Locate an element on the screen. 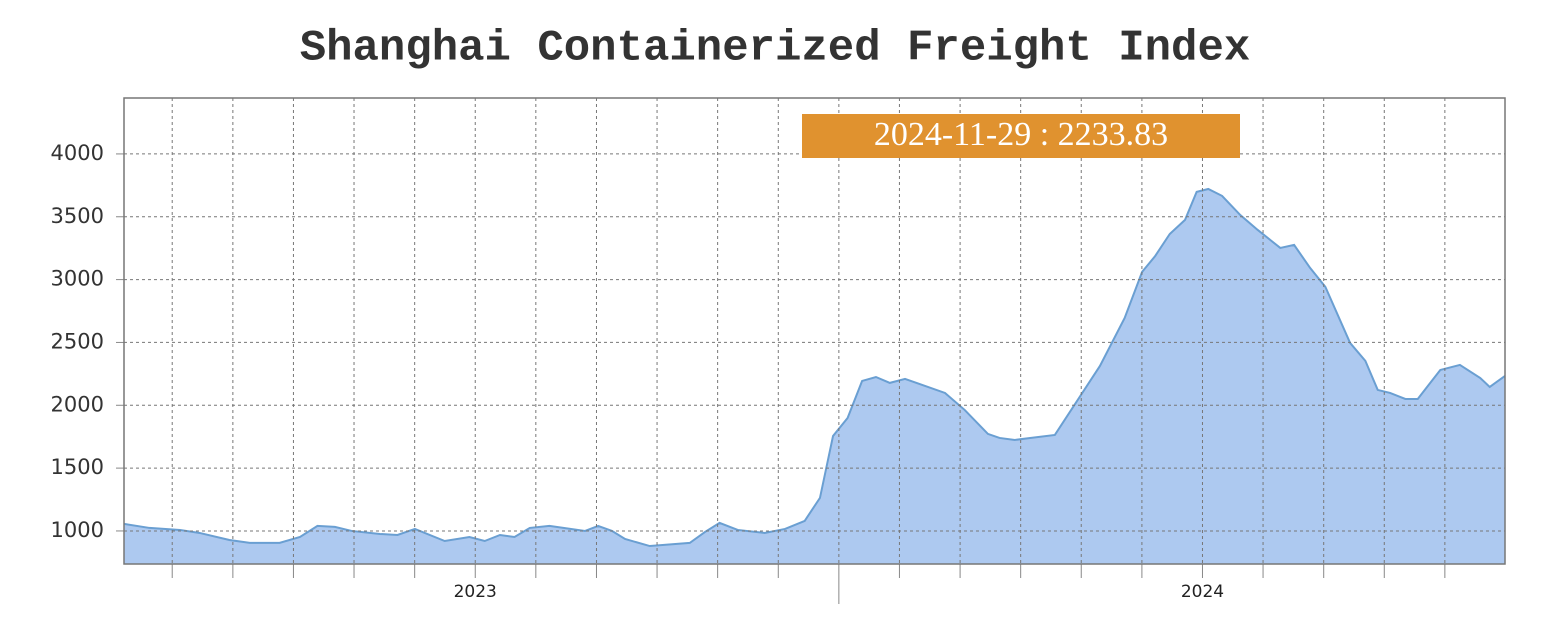 This screenshot has height=624, width=1558. chart-title: Shanghai Containerized Freight Index is located at coordinates (775, 49).